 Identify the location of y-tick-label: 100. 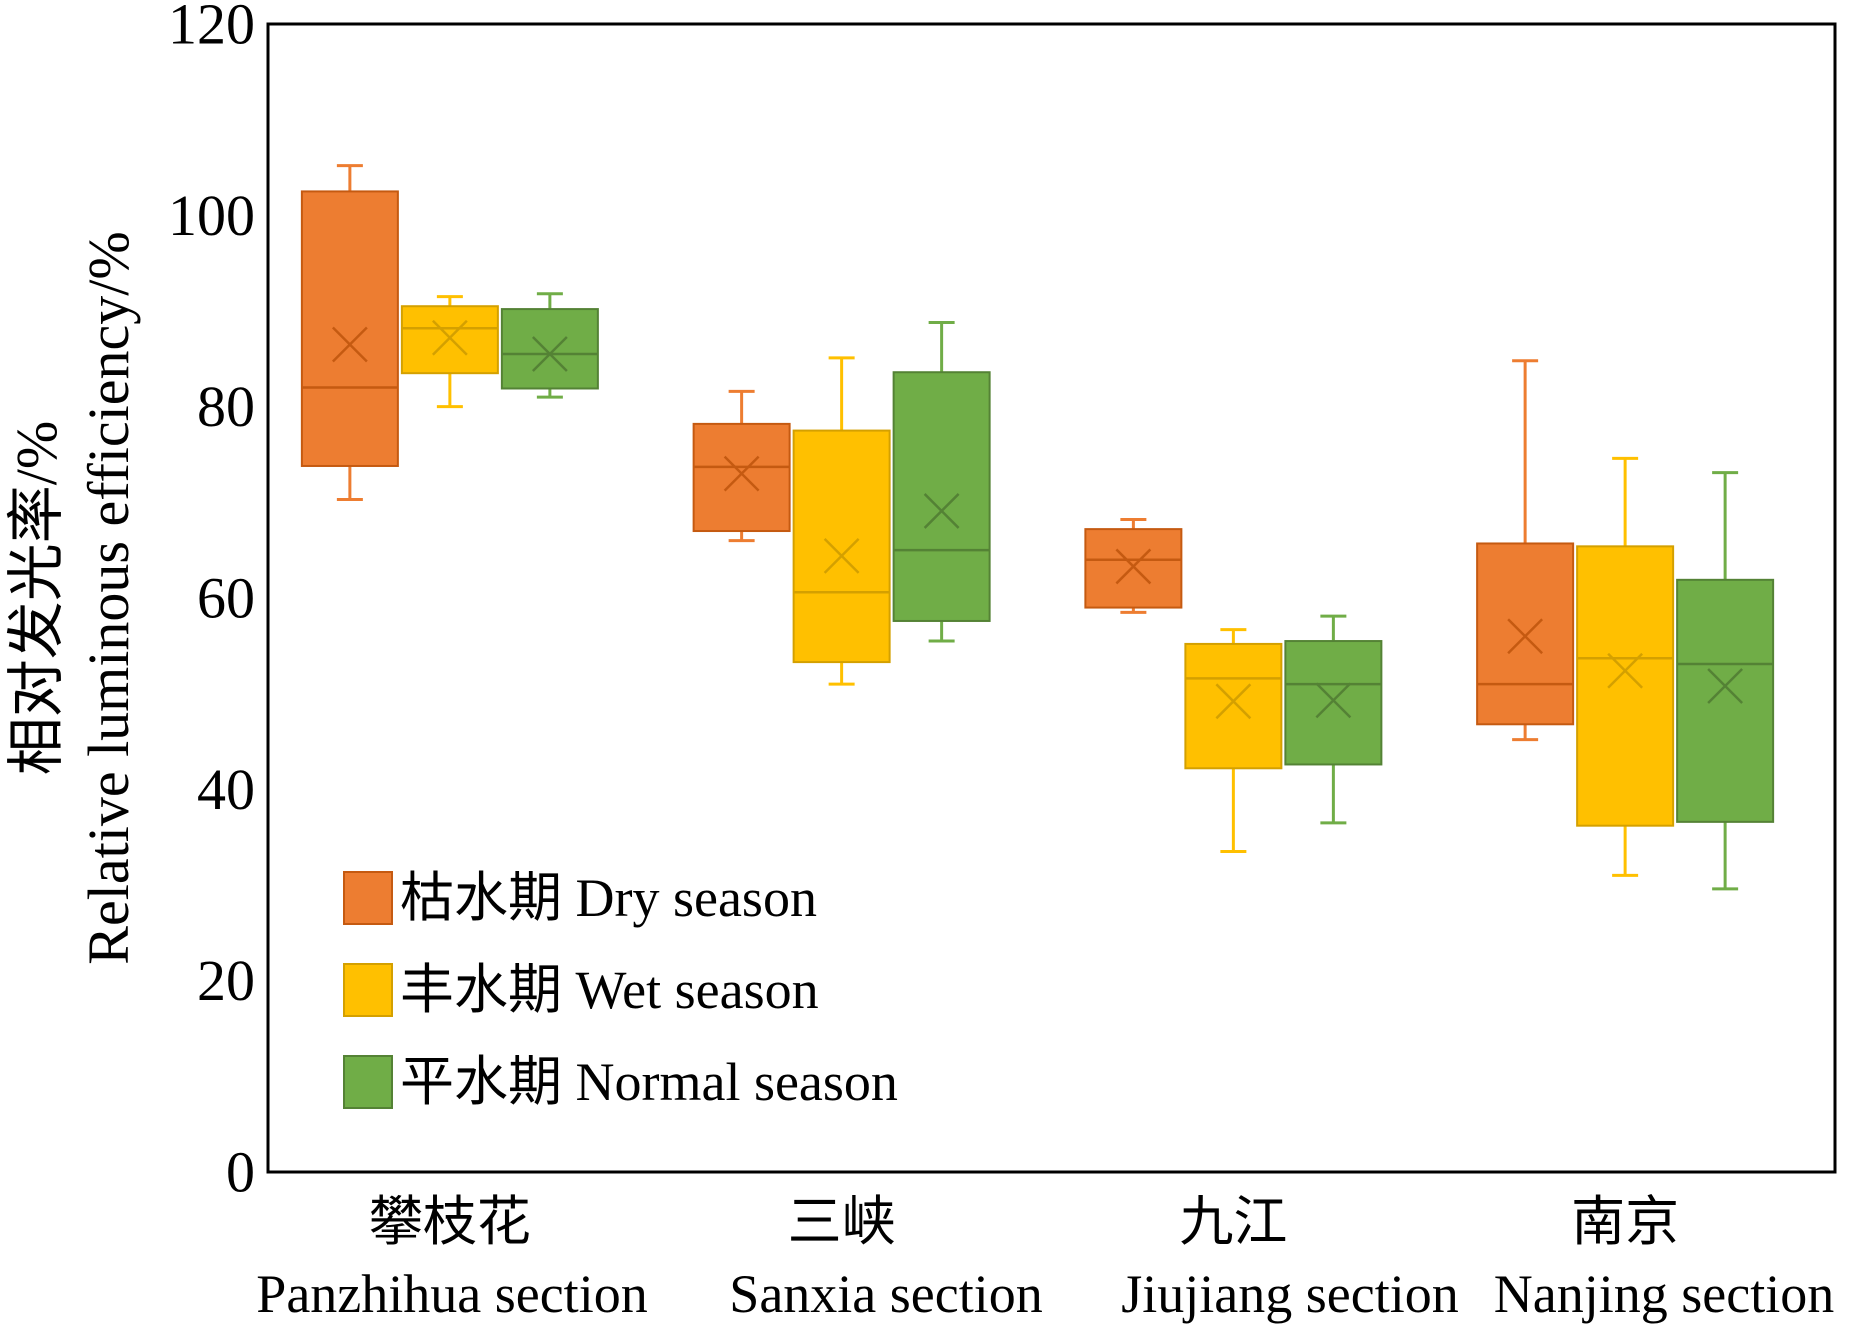
(211, 215).